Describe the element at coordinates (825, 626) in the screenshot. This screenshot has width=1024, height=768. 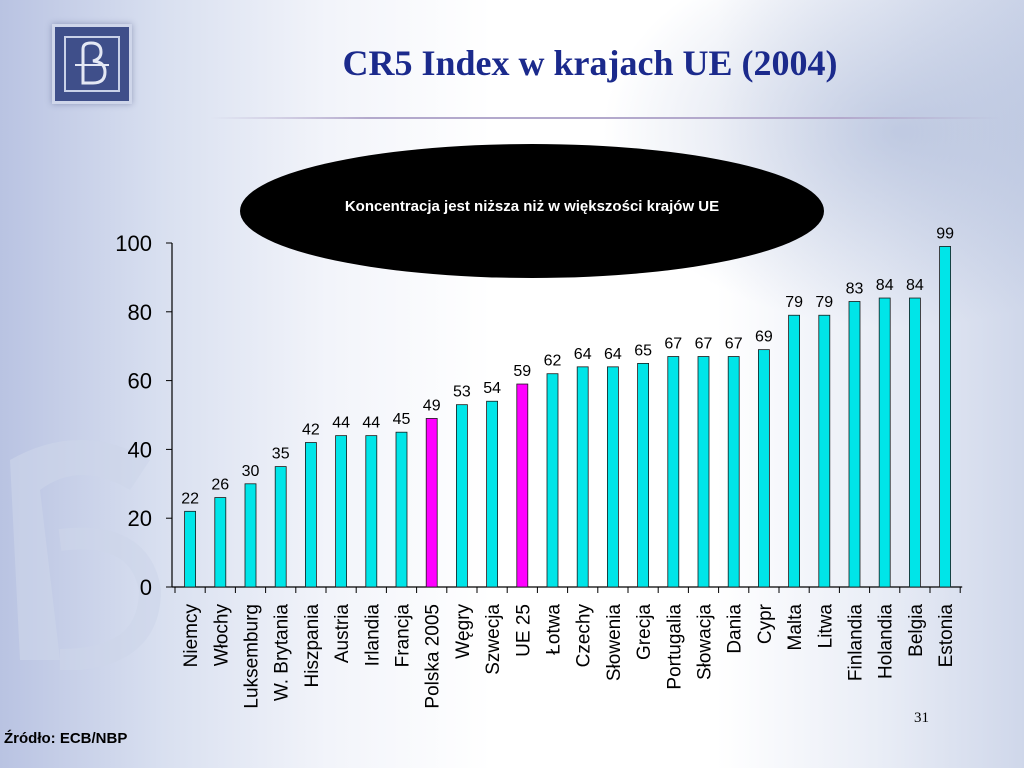
I see `category-label: Litwa` at that location.